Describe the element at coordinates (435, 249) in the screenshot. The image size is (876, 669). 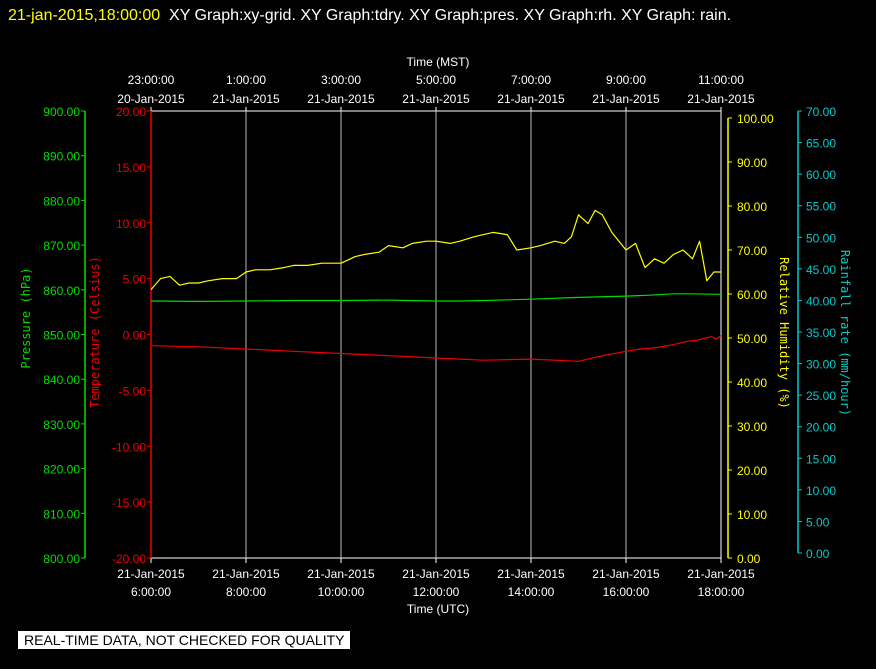
I see `humidity-series-line` at that location.